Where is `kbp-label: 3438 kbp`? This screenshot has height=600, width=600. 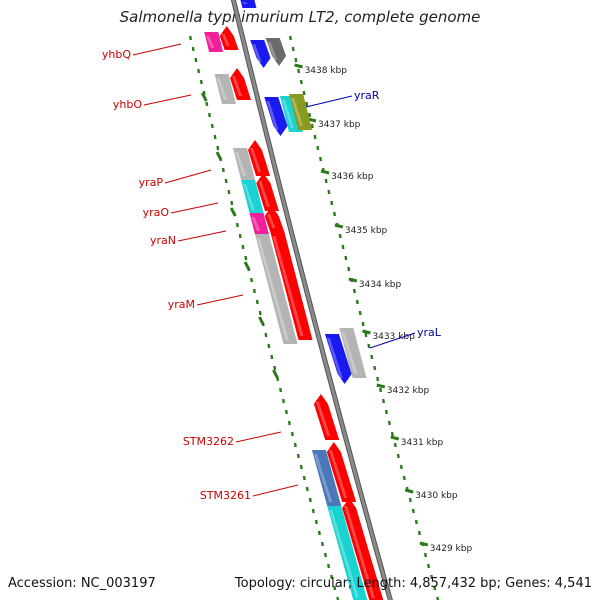 kbp-label: 3438 kbp is located at coordinates (326, 71).